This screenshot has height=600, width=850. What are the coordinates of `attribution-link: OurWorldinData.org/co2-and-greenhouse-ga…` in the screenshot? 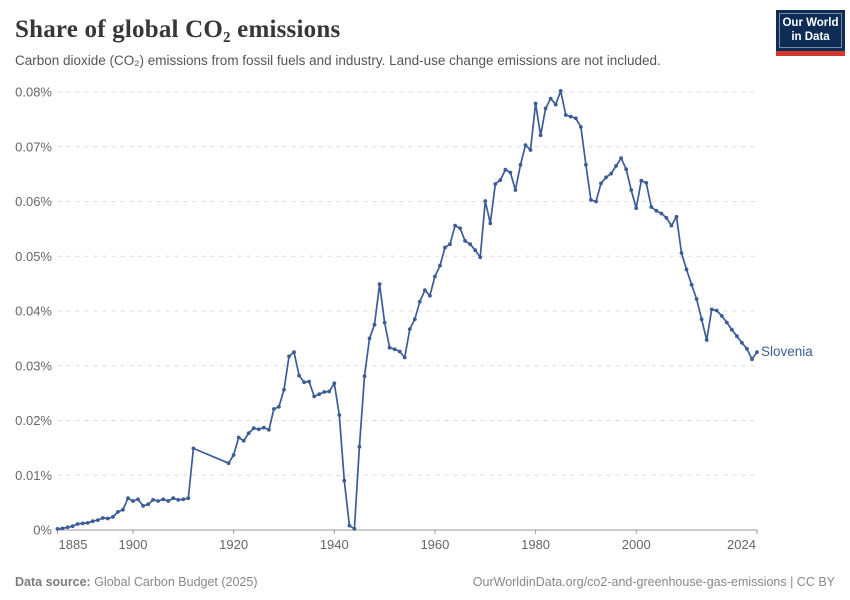 It's located at (653, 582).